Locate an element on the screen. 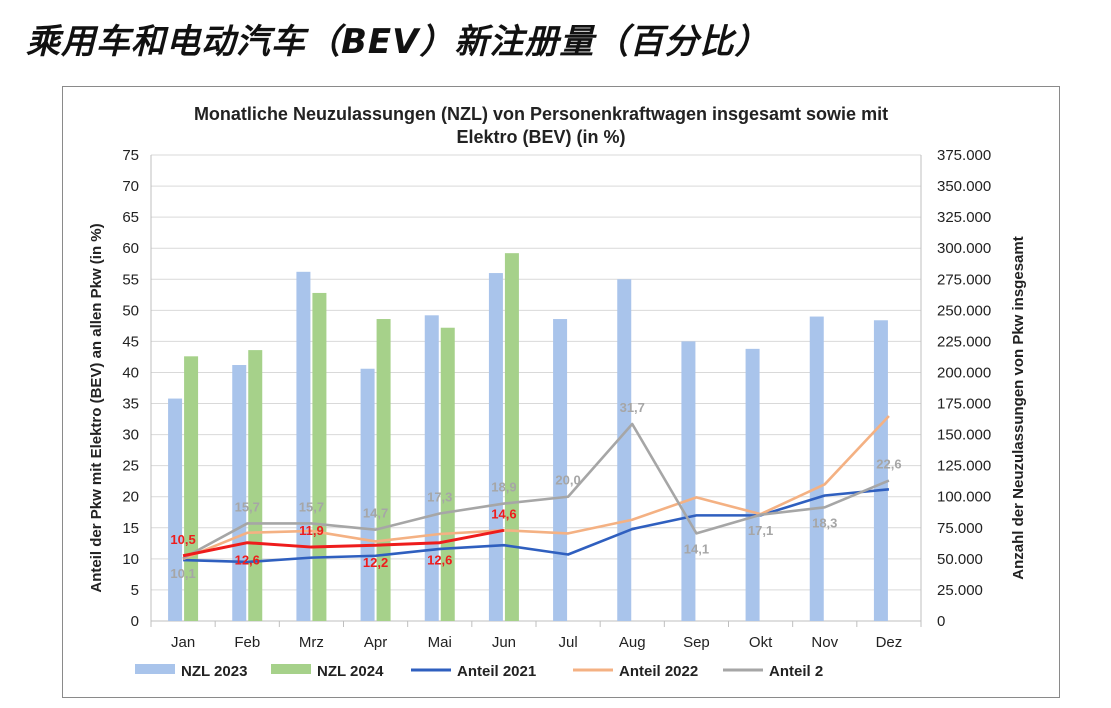 The image size is (1111, 708). x-tick-label: Apr is located at coordinates (375, 642).